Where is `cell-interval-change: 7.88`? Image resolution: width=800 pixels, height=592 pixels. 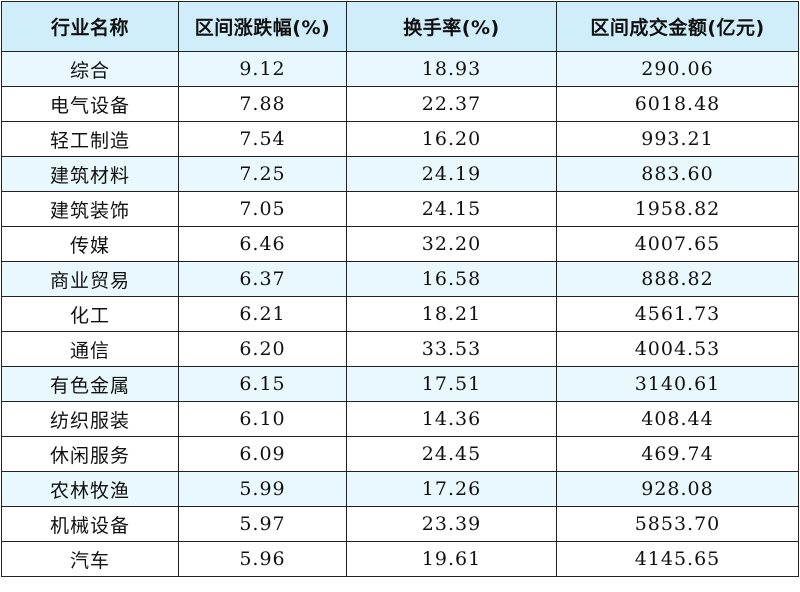
cell-interval-change: 7.88 is located at coordinates (262, 104).